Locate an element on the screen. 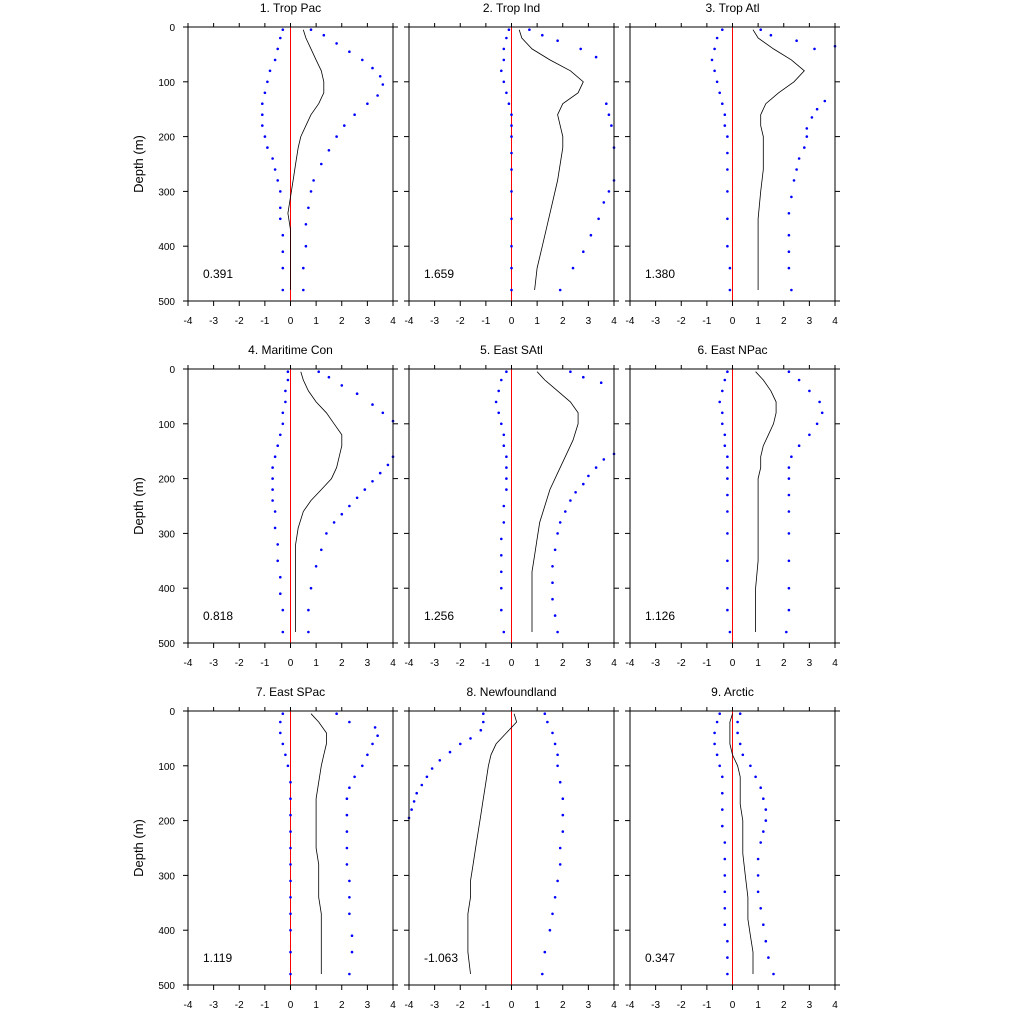 The height and width of the screenshot is (1024, 1024). panel-6: 6. East NPac -4 -3 -2 -1 0 1 2 3 4 1.126 is located at coordinates (732, 506).